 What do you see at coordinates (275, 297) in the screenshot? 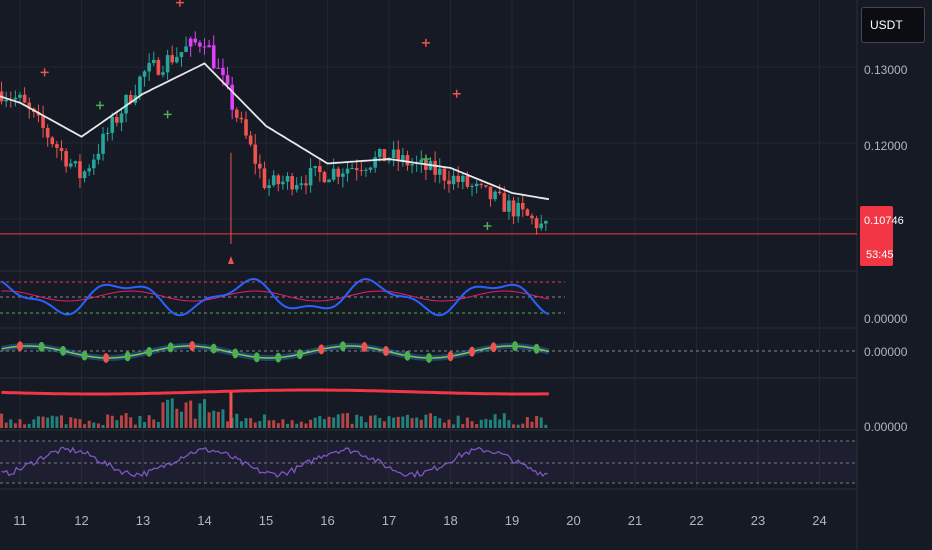
I see `stoch-fast-line` at bounding box center [275, 297].